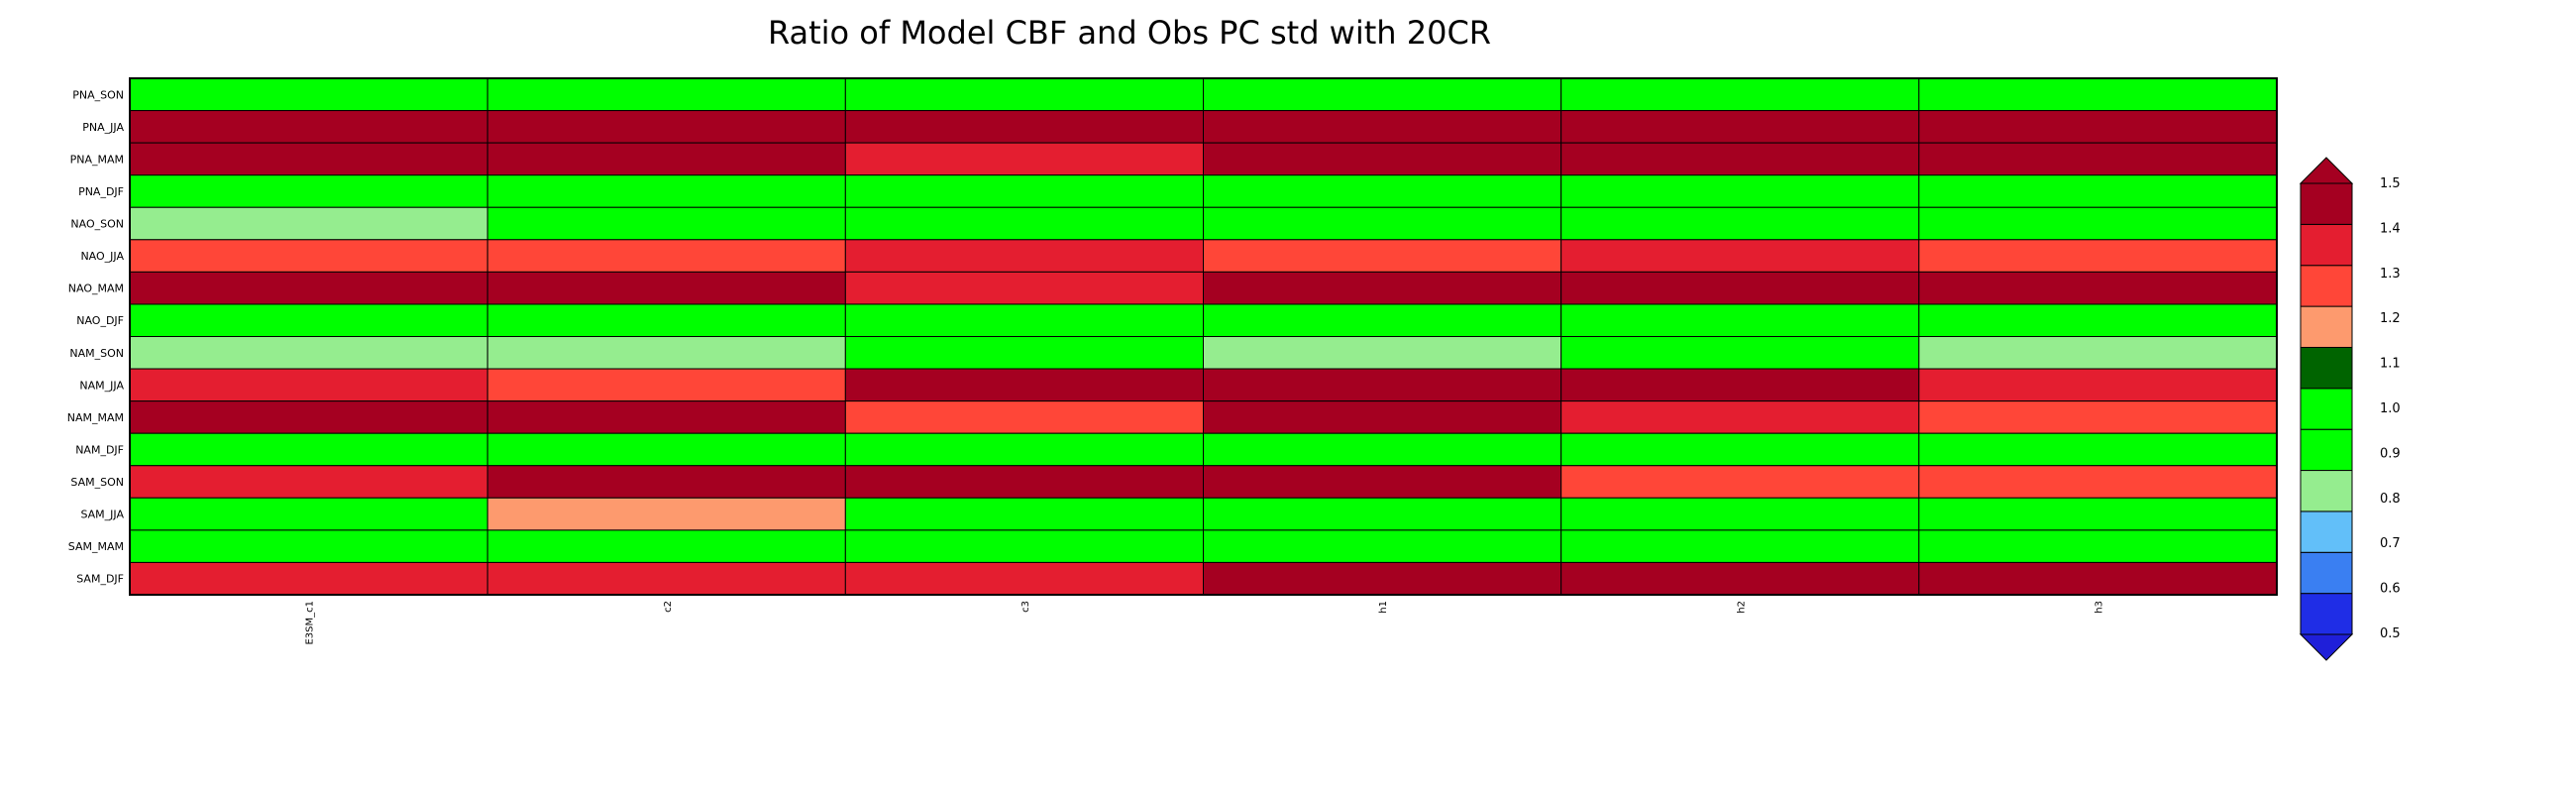  Describe the element at coordinates (95, 417) in the screenshot. I see `row-label: NAM_MAM` at that location.